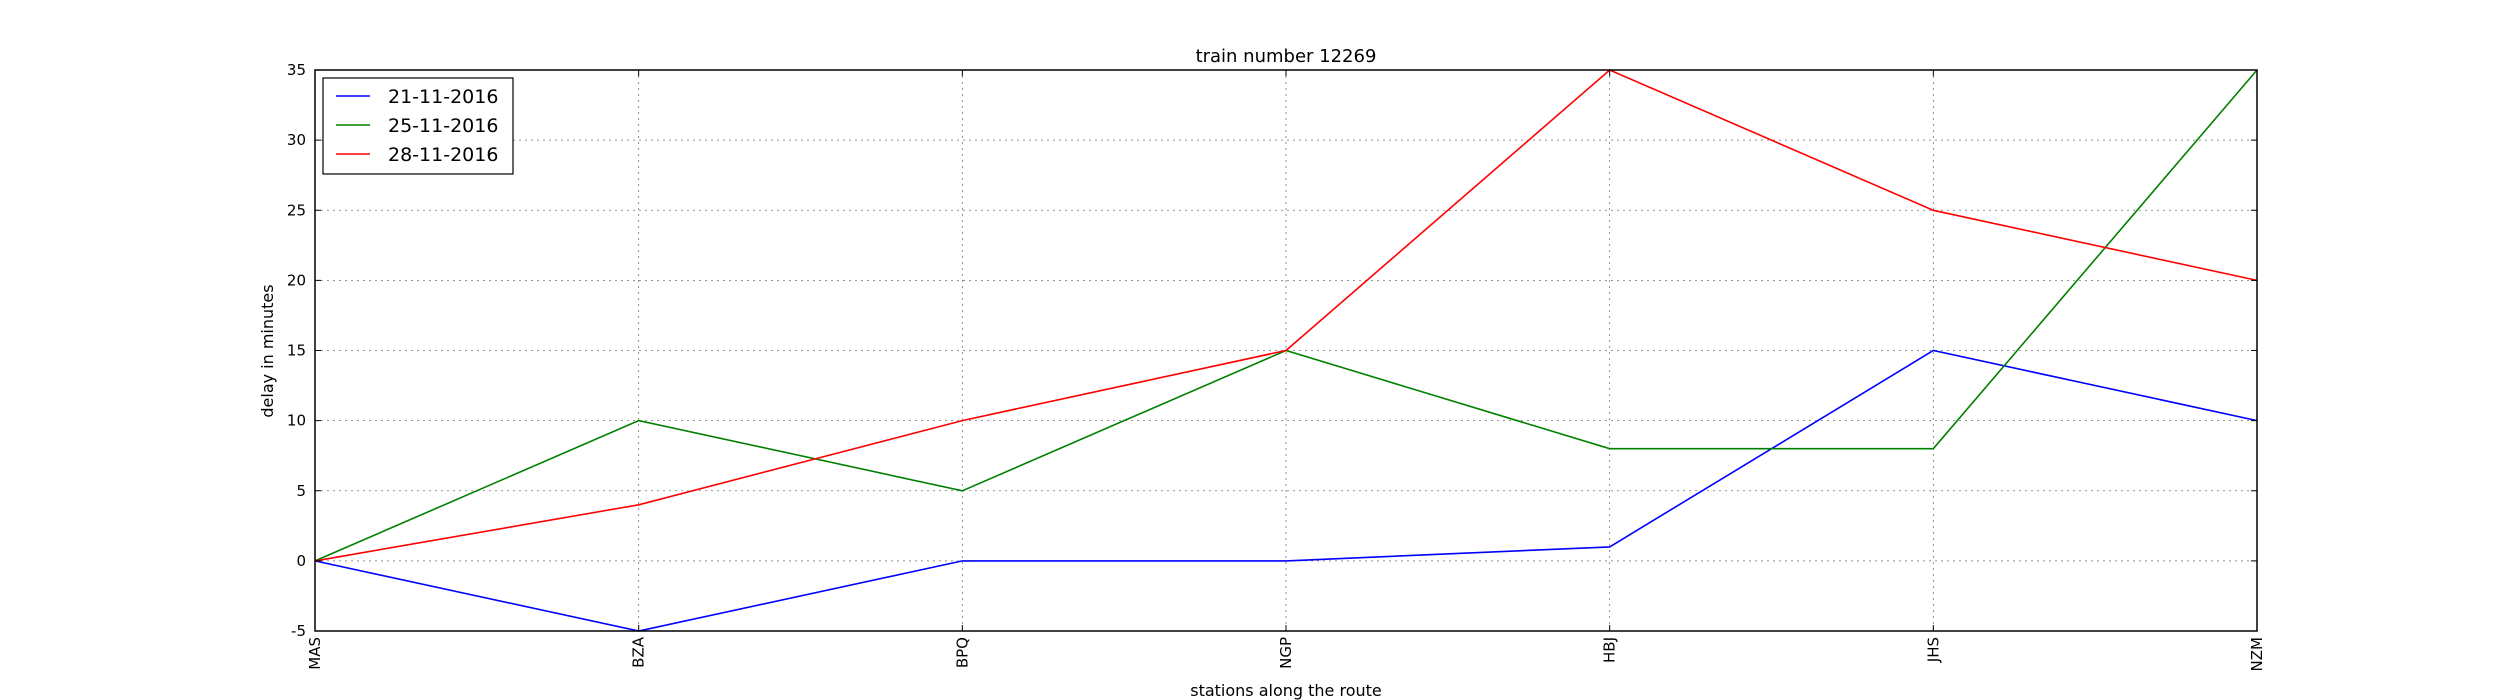  Describe the element at coordinates (2257, 654) in the screenshot. I see `x-tick-label: NZM` at that location.